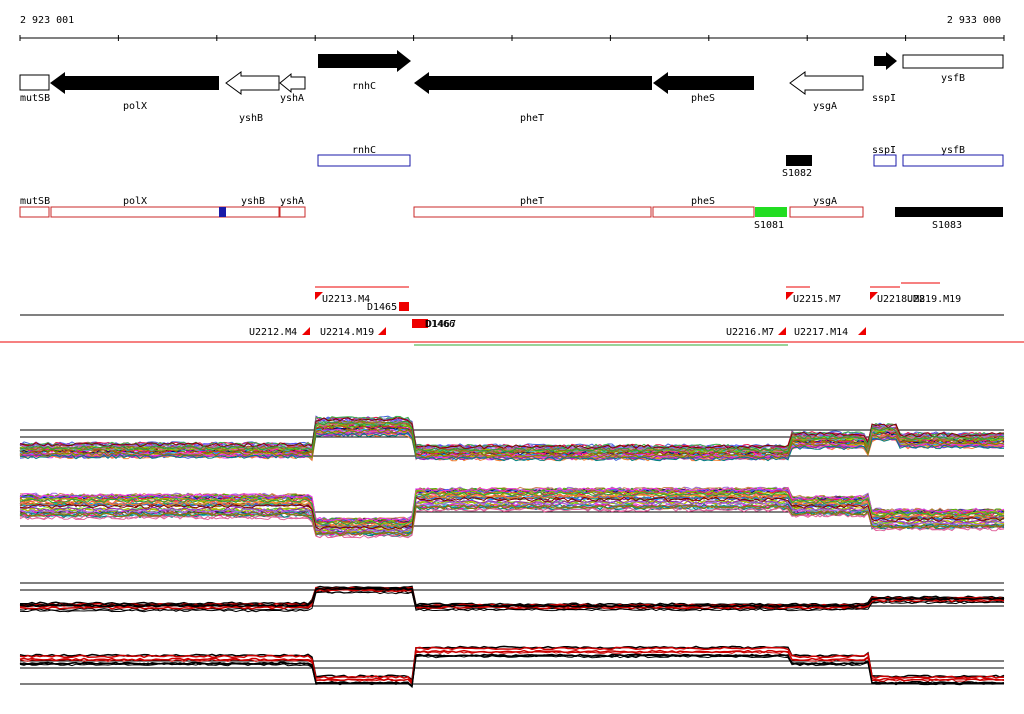 The width and height of the screenshot is (1024, 714). What do you see at coordinates (134, 83) in the screenshot?
I see `gene-polX` at bounding box center [134, 83].